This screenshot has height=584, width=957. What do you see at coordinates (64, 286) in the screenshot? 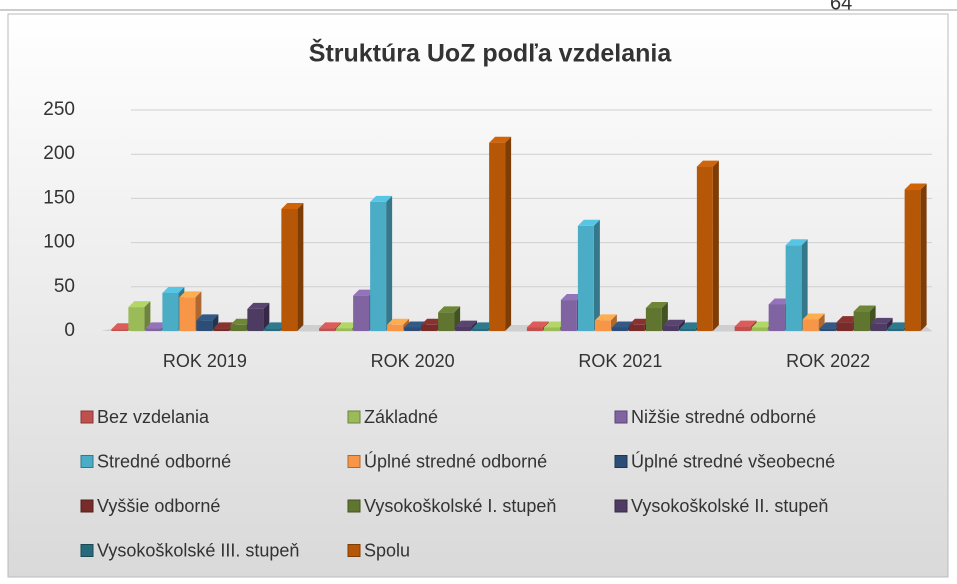
I see `y-tick-label: 50` at bounding box center [64, 286].